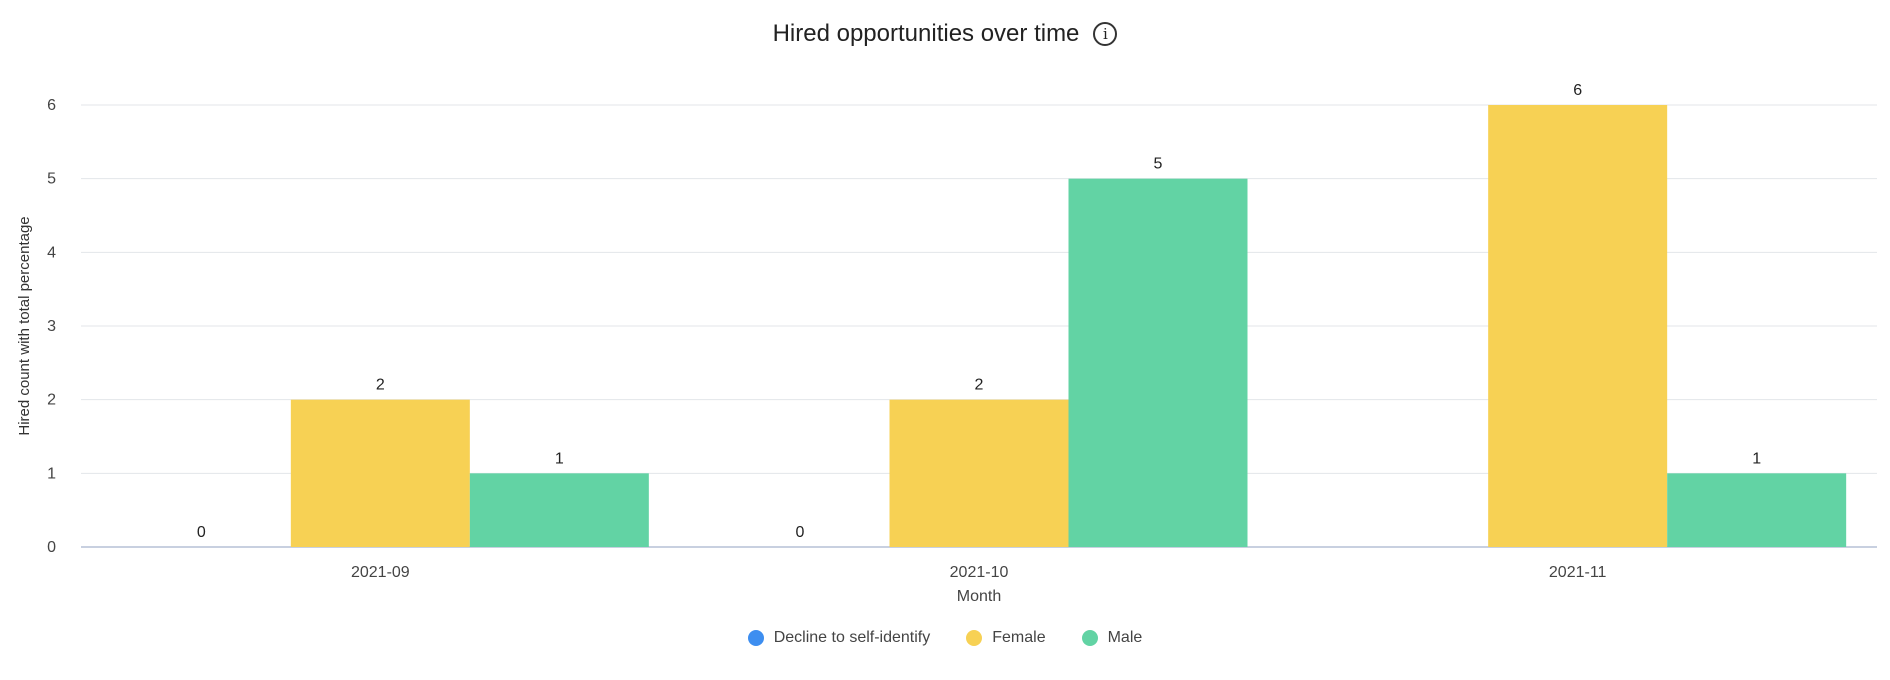 The image size is (1890, 680). Describe the element at coordinates (51, 105) in the screenshot. I see `y-tick-label: 6` at that location.